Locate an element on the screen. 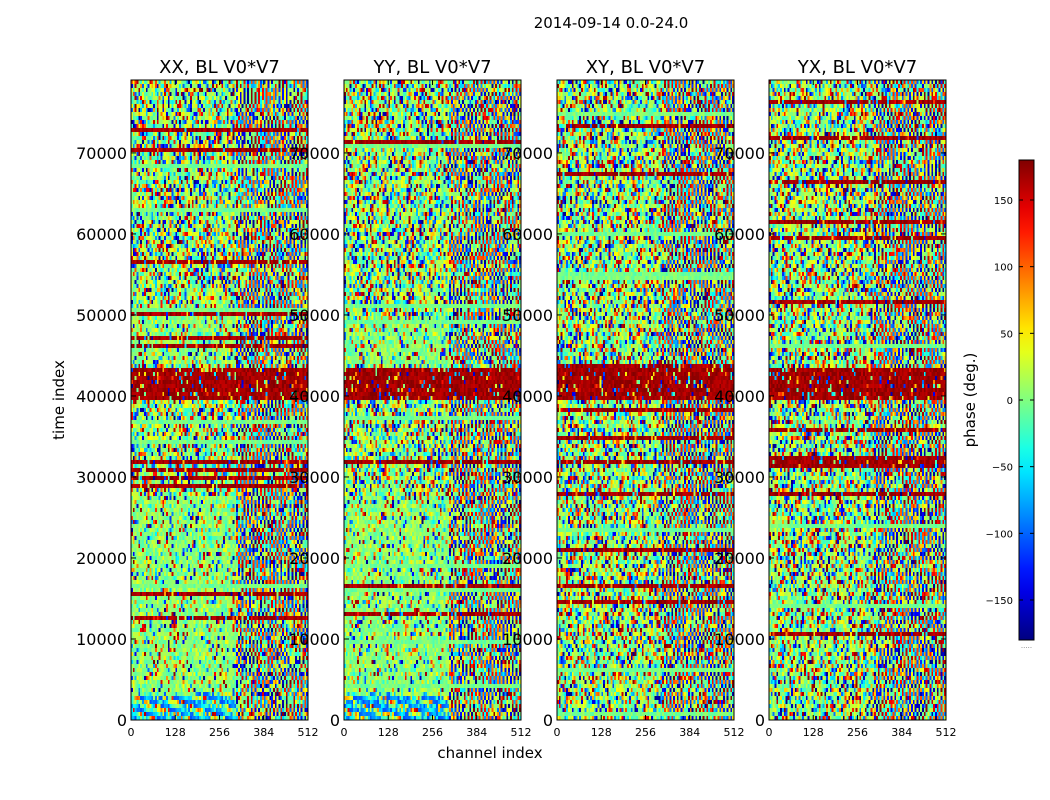  colorbar-tick-label: 0 is located at coordinates (1010, 401).